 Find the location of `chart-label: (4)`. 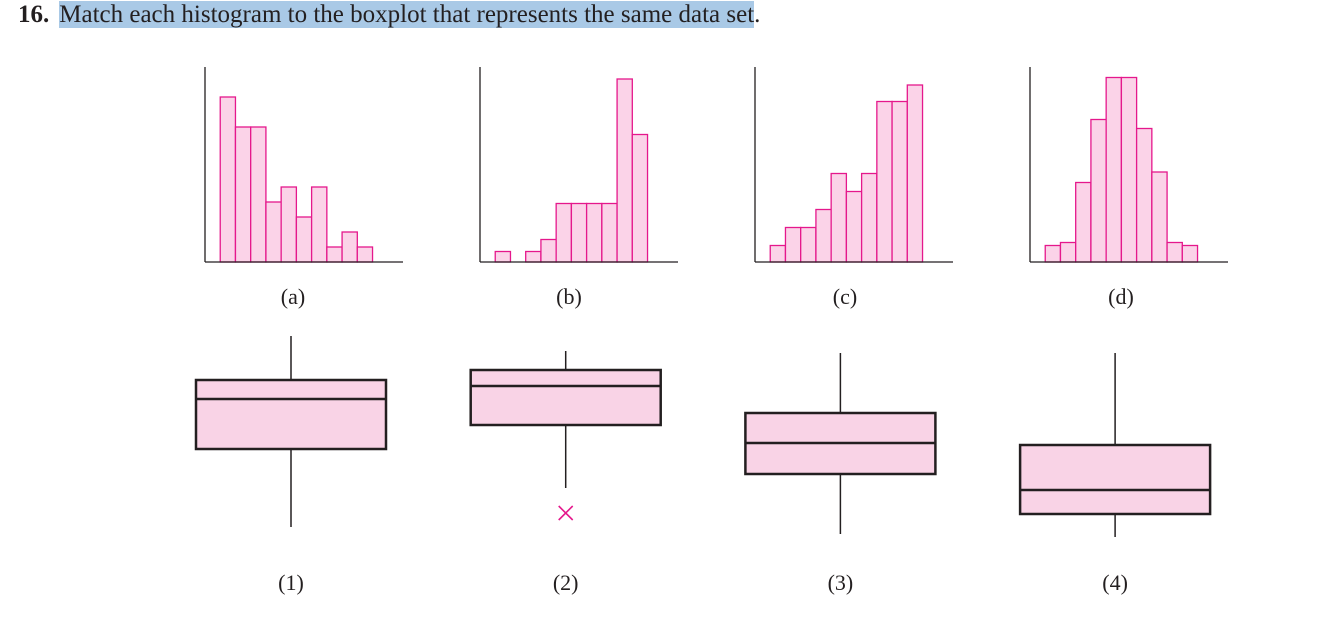

chart-label: (4) is located at coordinates (1115, 582).